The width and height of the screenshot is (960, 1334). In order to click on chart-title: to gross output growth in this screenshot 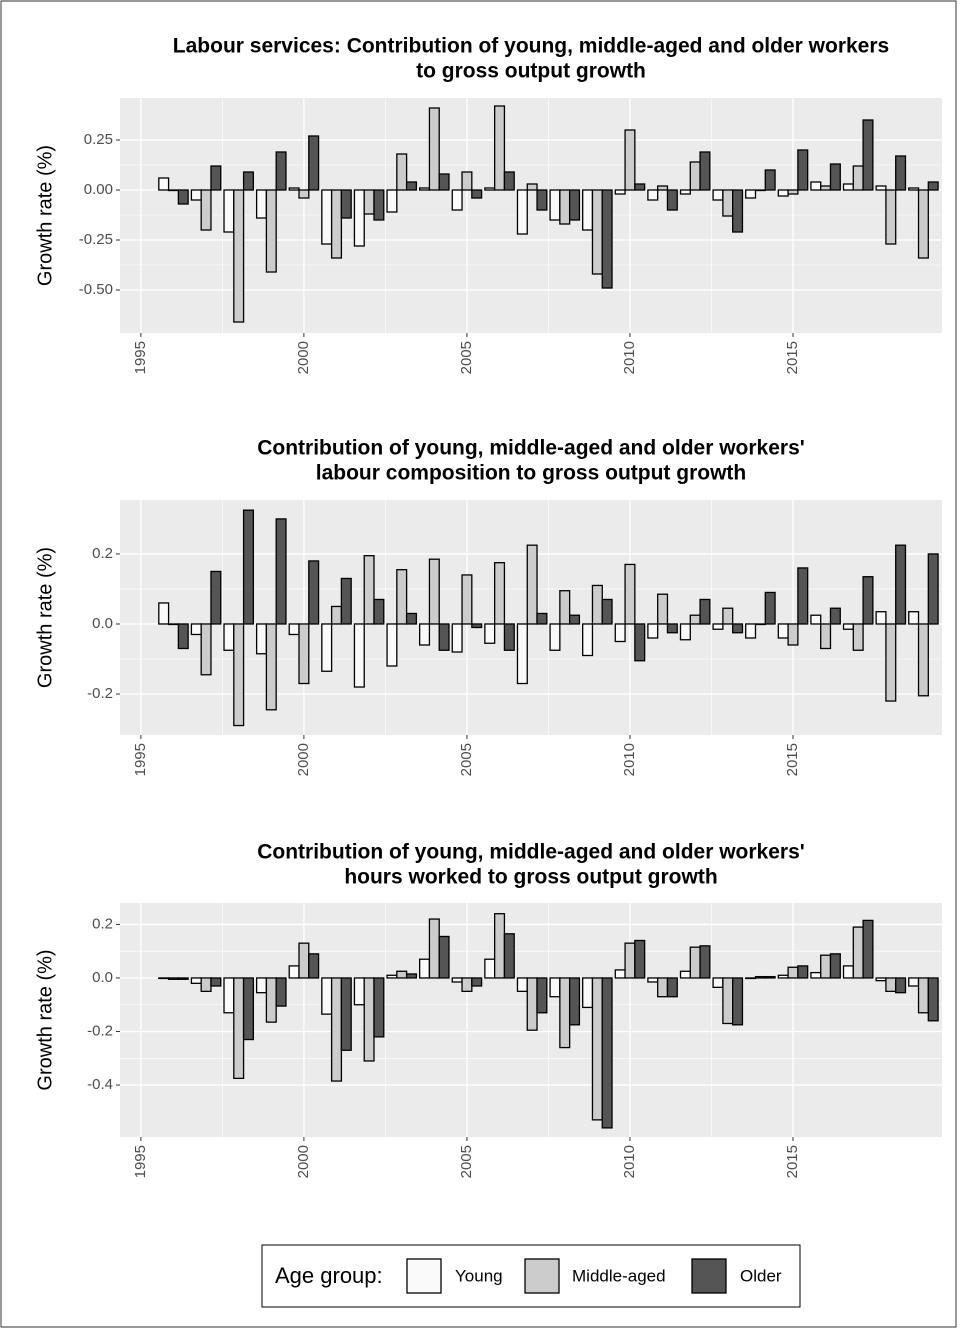, I will do `click(531, 71)`.